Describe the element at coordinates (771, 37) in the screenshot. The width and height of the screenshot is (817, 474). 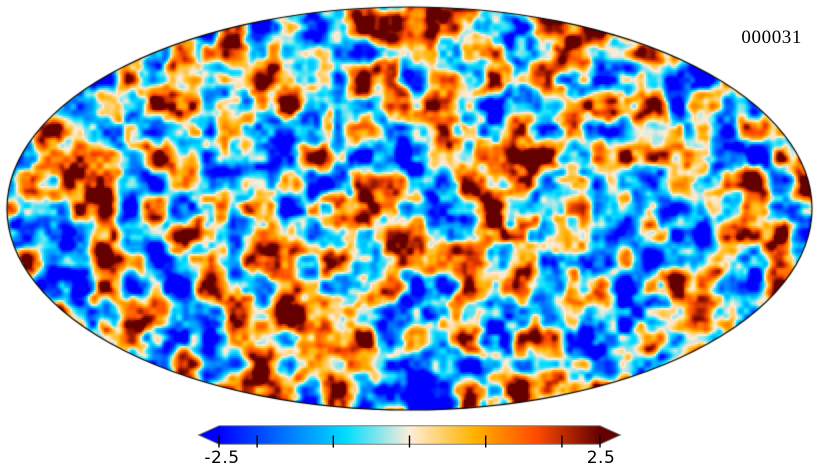
I see `frame-number-label: 000031` at that location.